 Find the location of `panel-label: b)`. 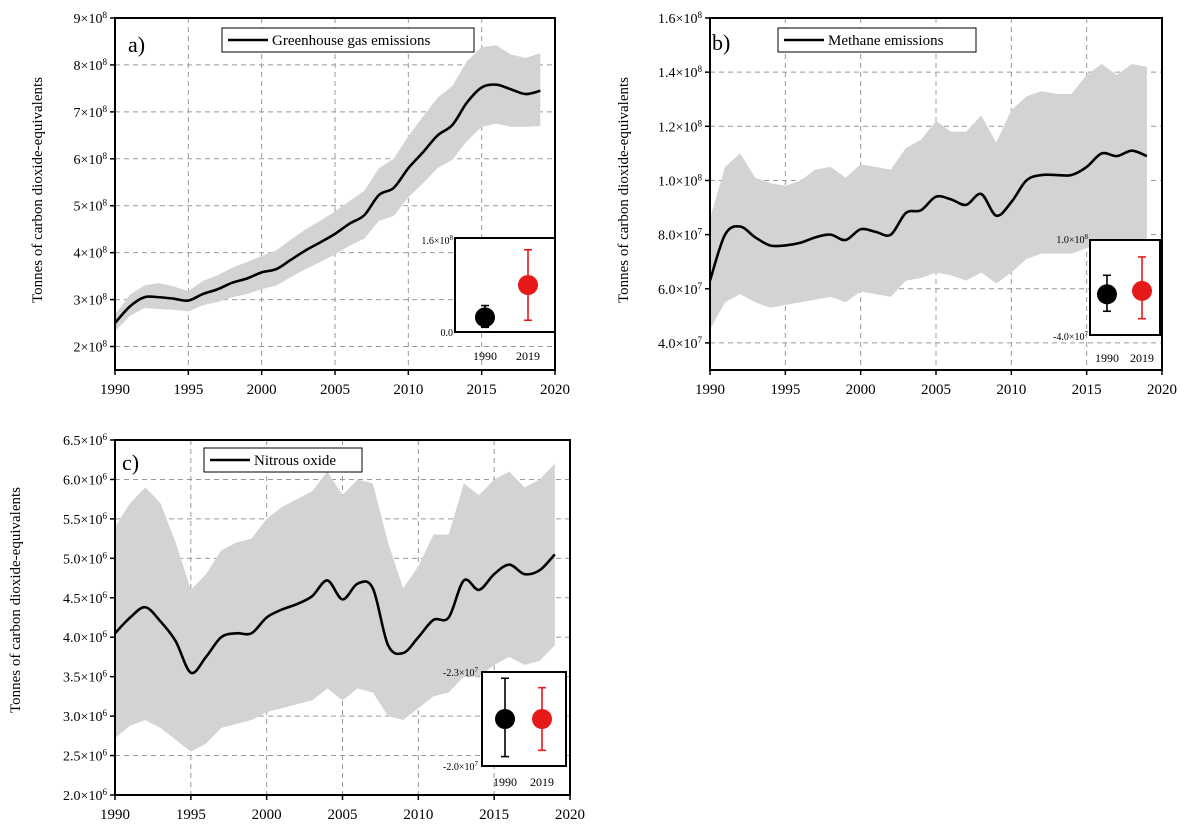

panel-label: b) is located at coordinates (721, 42).